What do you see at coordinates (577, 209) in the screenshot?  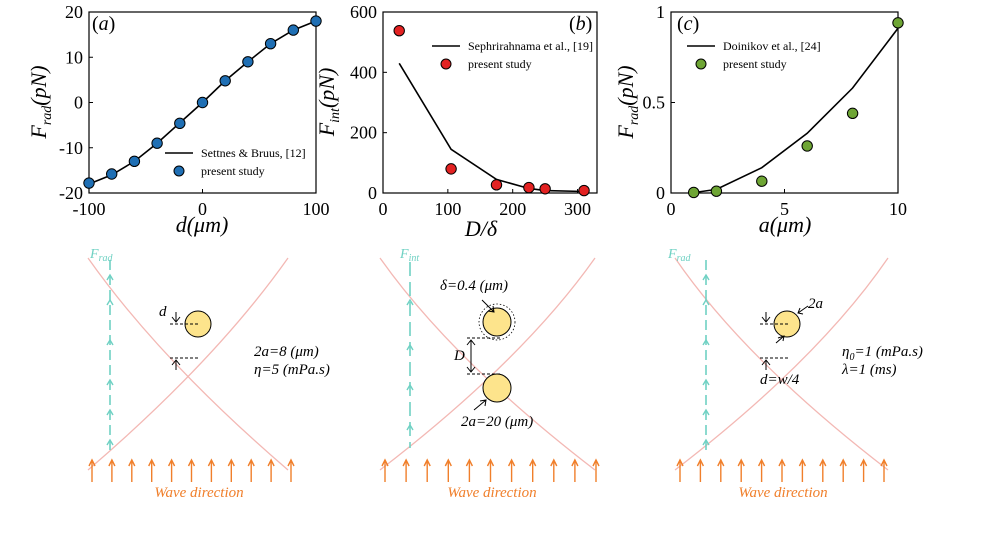 I see `x-tick-label: 300` at bounding box center [577, 209].